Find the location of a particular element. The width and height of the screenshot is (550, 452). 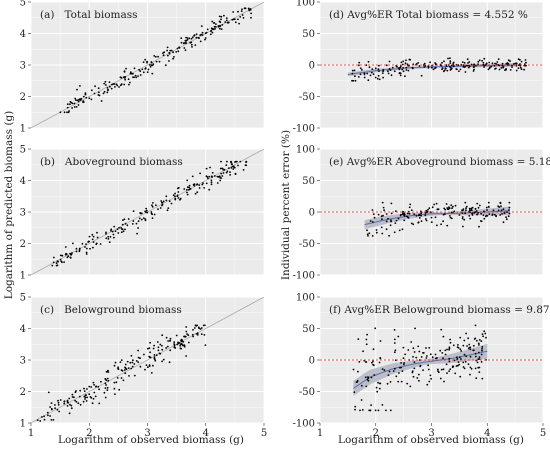

identity-line is located at coordinates (147, 360).